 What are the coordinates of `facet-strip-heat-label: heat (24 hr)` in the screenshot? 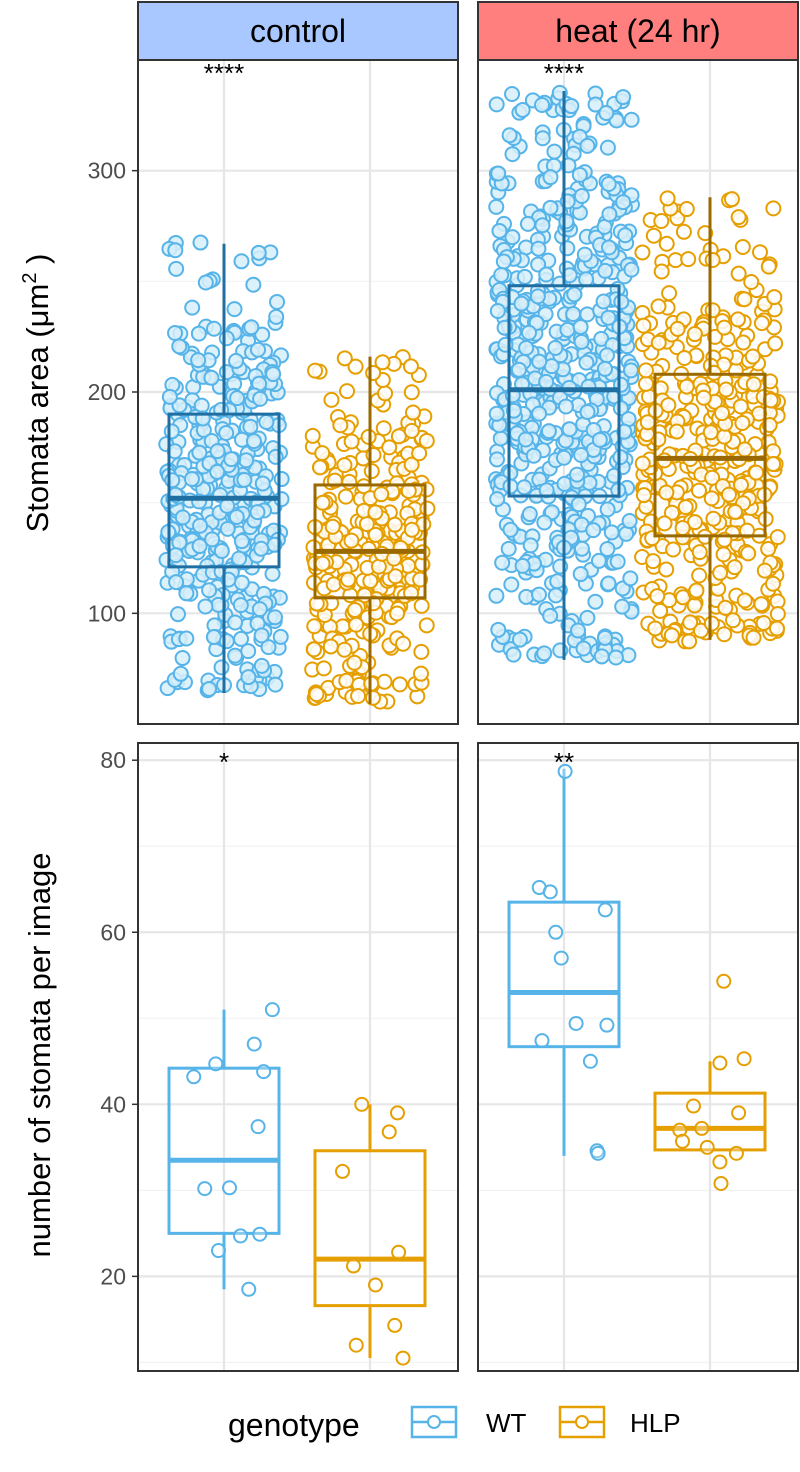 It's located at (637, 31).